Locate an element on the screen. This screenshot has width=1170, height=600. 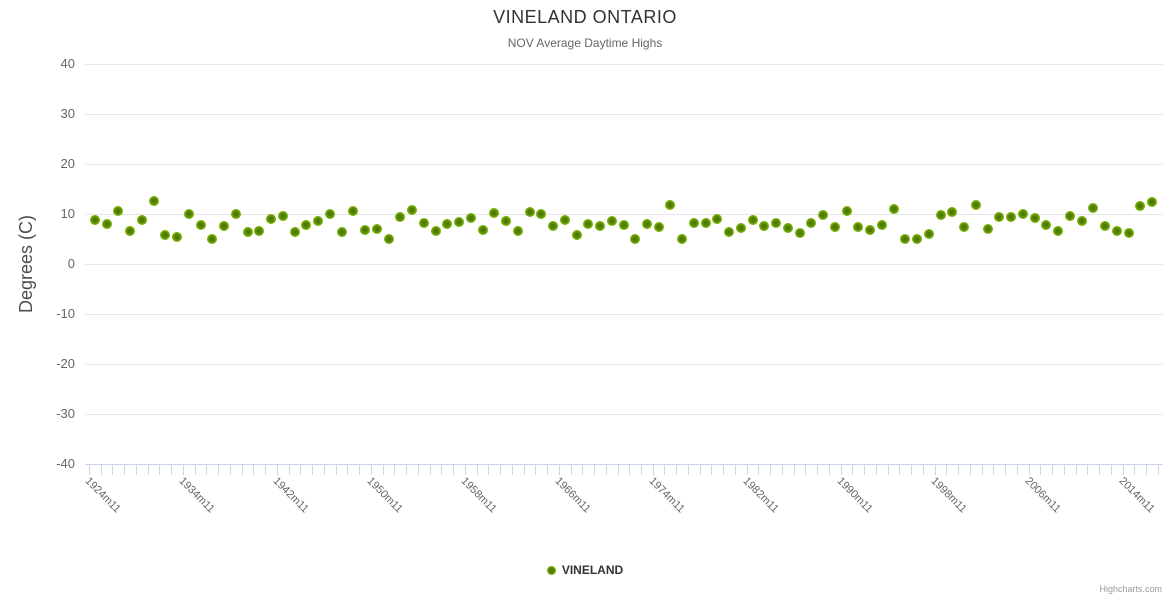
y-axis-tick-label: -10 is located at coordinates (65, 313).